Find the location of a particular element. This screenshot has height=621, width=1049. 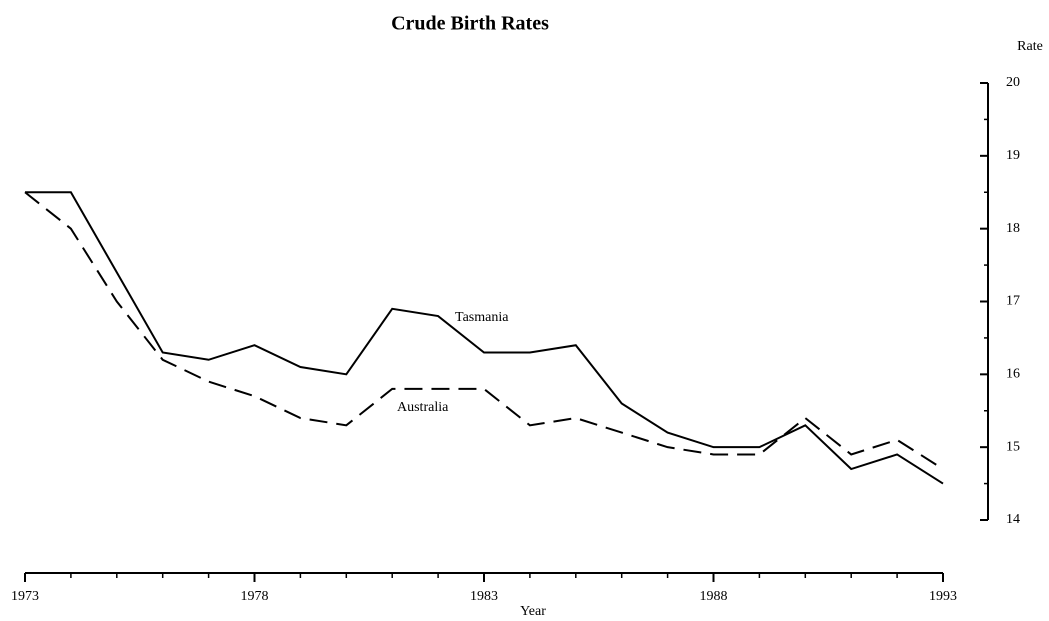

y-tick-label: 20 is located at coordinates (1013, 82).